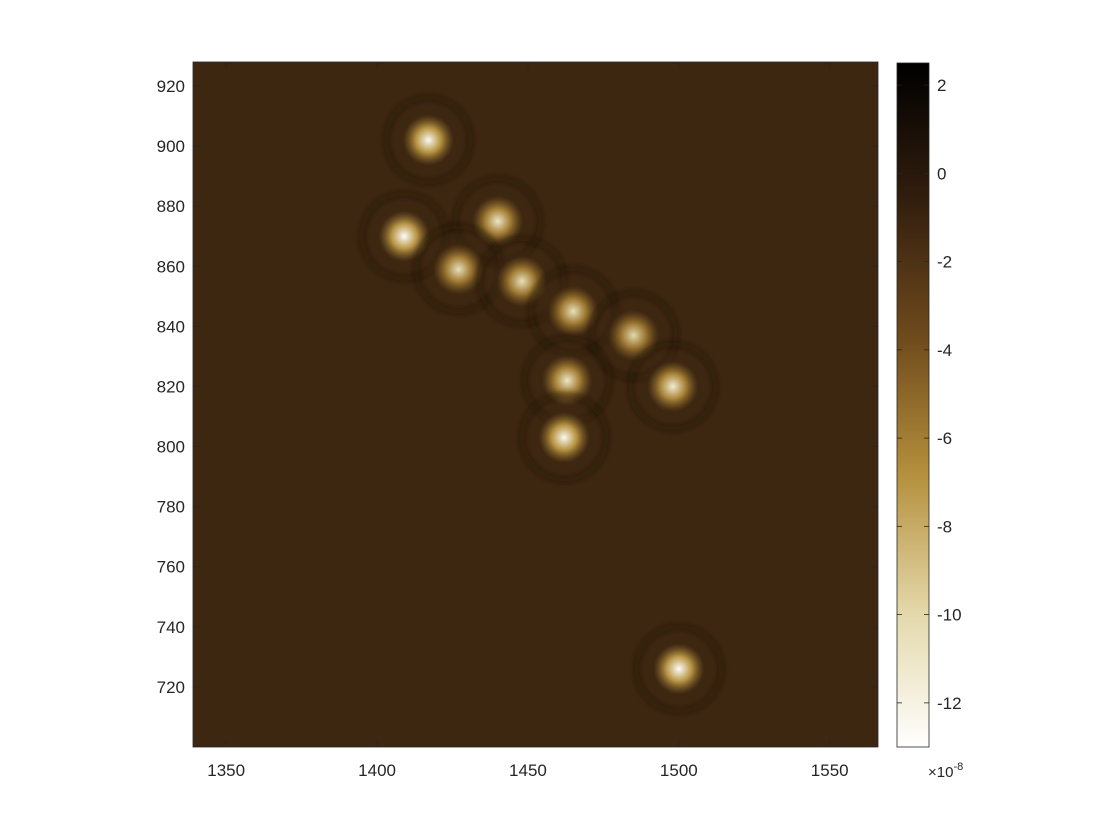  Describe the element at coordinates (171, 86) in the screenshot. I see `y-tick-label: 920` at that location.